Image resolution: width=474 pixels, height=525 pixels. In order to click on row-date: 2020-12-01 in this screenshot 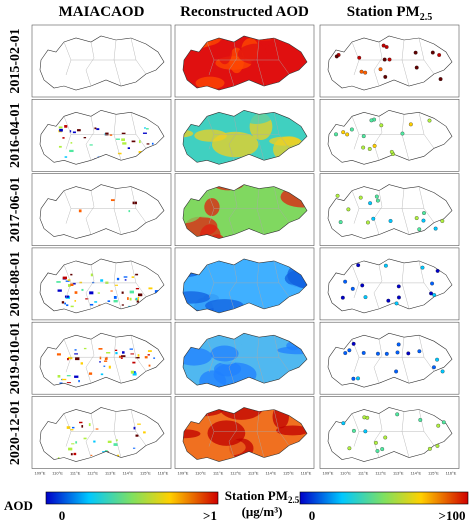, I will do `click(15, 432)`.